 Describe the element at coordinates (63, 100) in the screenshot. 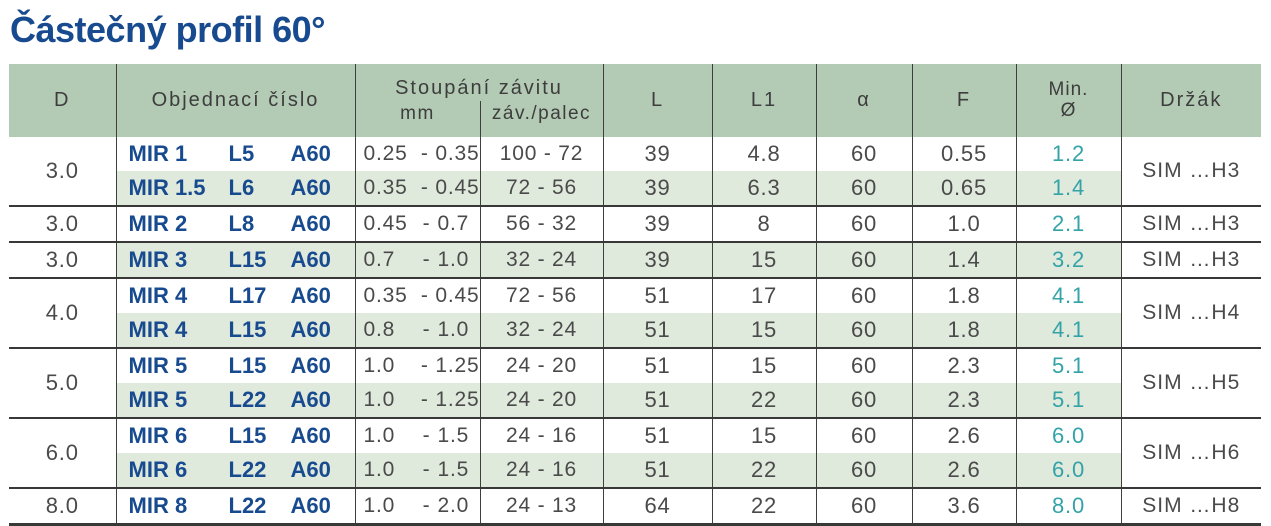

I see `col-header-d: D` at that location.